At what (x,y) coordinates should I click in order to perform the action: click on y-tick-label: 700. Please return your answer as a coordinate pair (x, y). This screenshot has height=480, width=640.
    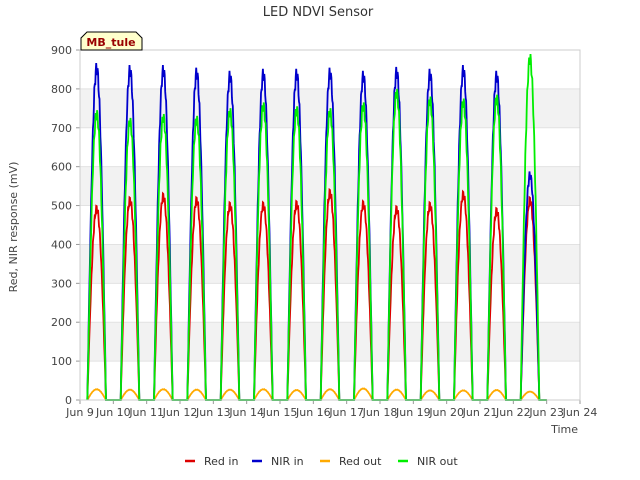
    Looking at the image, I should click on (61, 128).